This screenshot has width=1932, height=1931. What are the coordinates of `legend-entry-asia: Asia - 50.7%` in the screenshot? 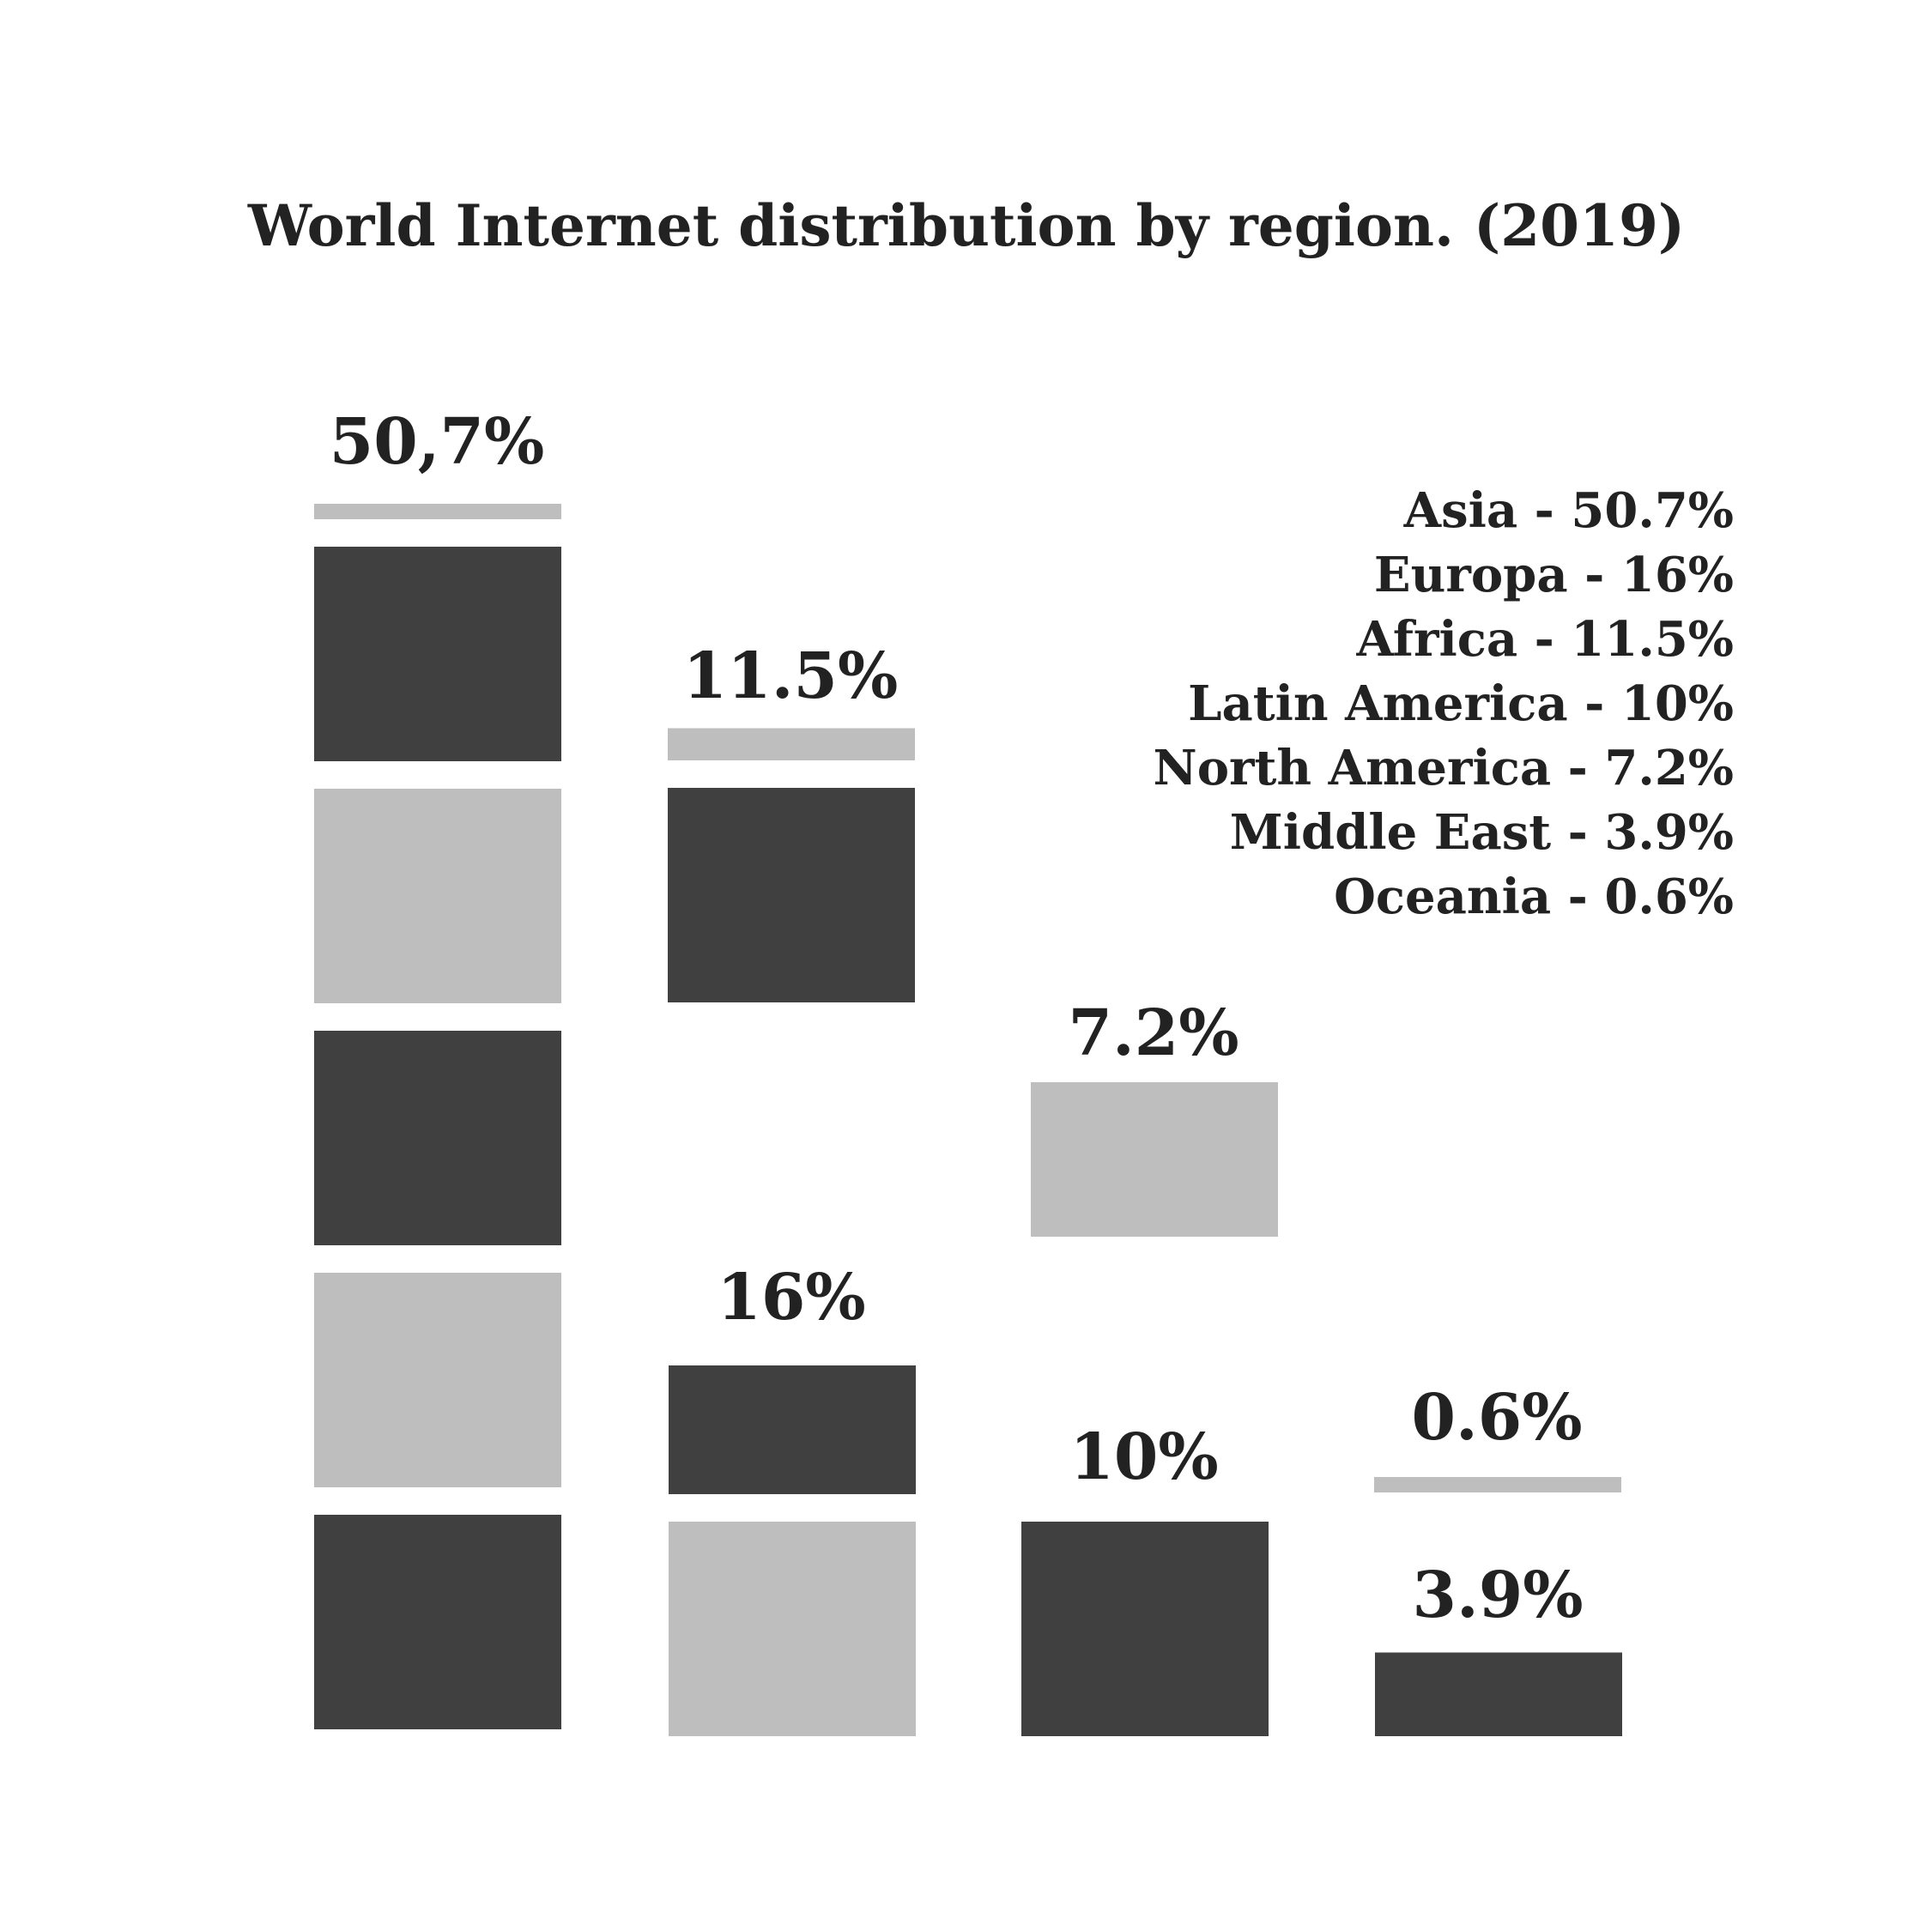 It's located at (1568, 510).